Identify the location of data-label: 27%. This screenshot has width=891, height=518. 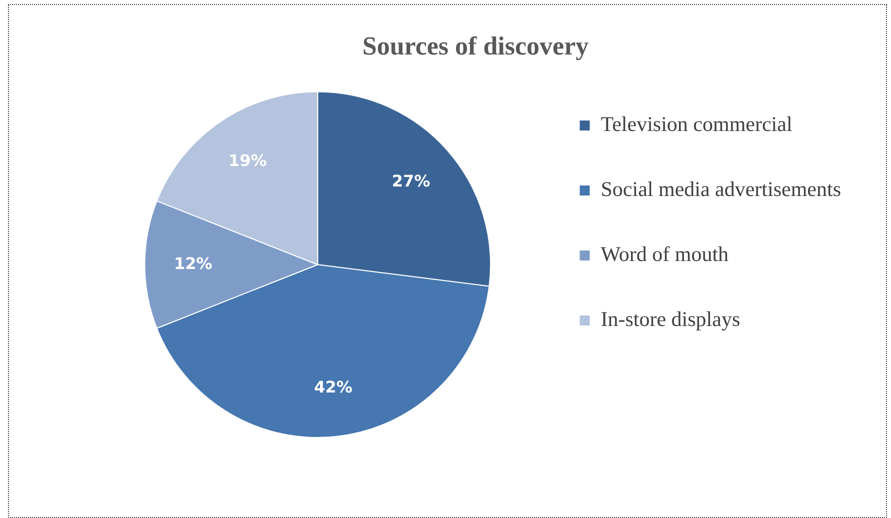
(411, 180).